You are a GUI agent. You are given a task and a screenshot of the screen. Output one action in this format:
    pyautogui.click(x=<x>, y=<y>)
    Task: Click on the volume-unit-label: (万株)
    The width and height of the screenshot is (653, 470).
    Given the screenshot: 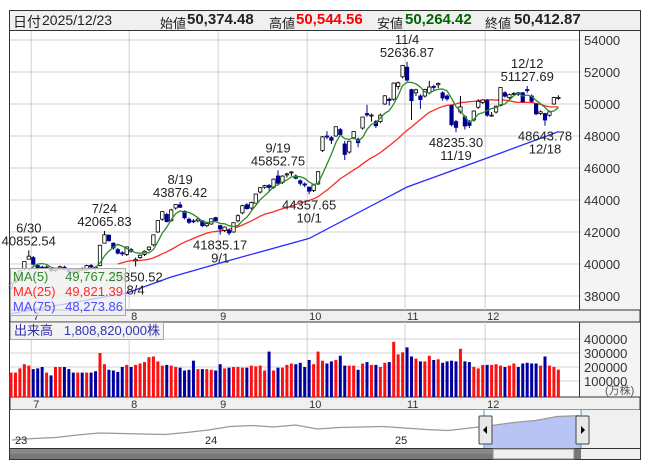 What is the action you would take?
    pyautogui.click(x=619, y=390)
    